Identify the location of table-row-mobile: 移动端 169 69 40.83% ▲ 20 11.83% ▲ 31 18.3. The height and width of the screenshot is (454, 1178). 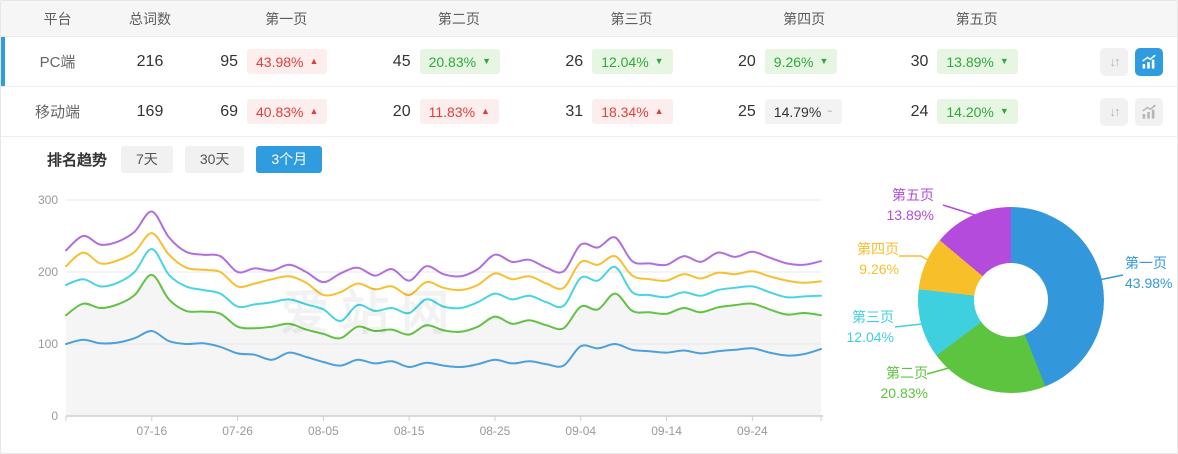
(589, 112).